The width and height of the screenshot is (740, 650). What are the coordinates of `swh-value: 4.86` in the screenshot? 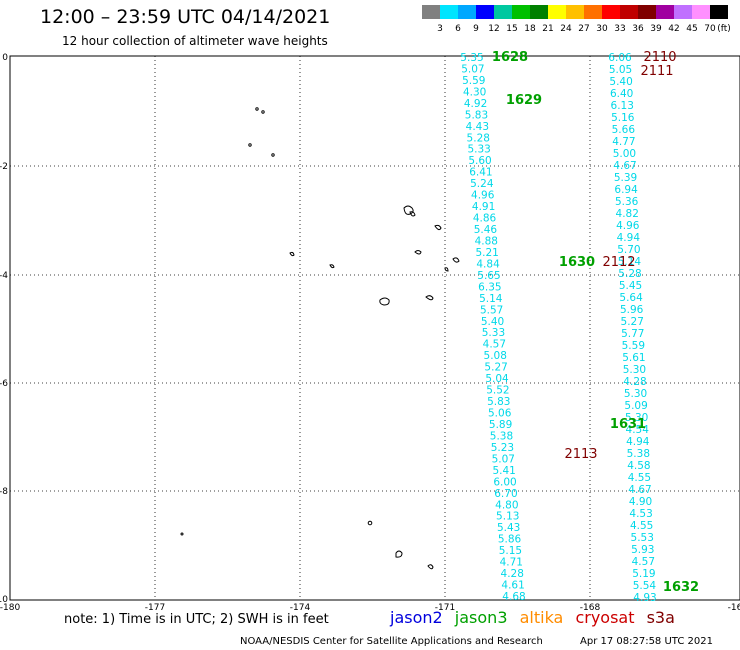 It's located at (485, 219).